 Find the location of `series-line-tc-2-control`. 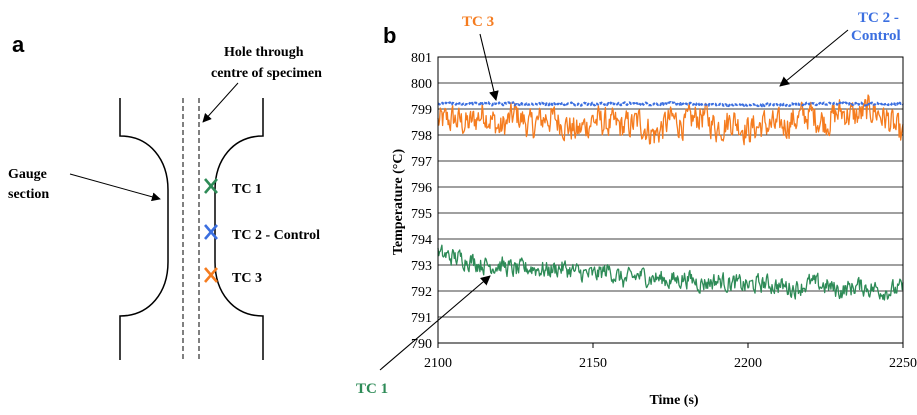

series-line-tc-2-control is located at coordinates (670, 104).